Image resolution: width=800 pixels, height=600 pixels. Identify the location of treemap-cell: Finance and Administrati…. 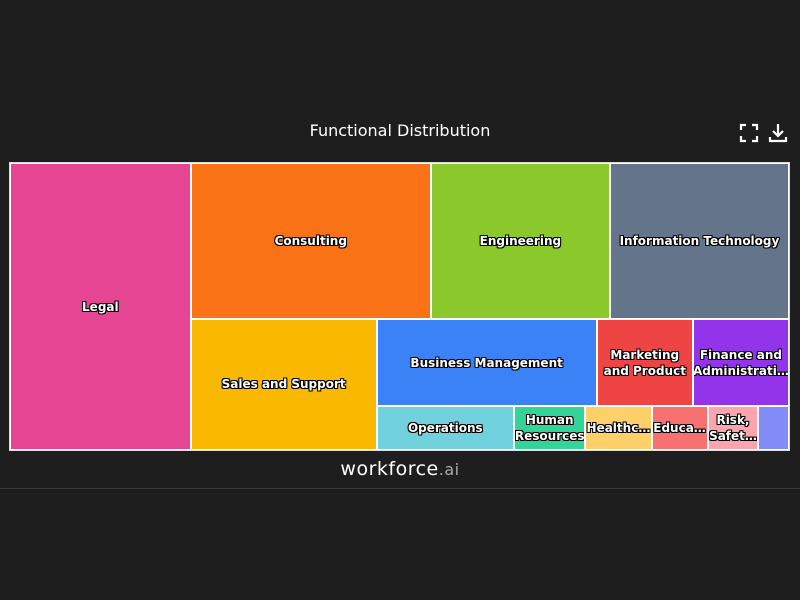
(740, 362).